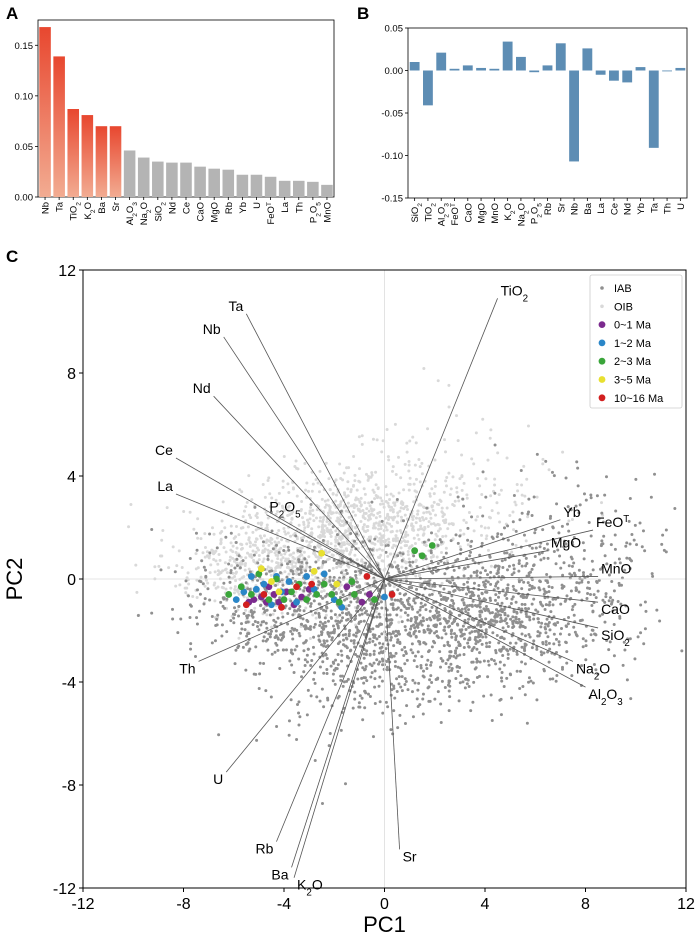  I want to click on panel-label-b: B, so click(363, 13).